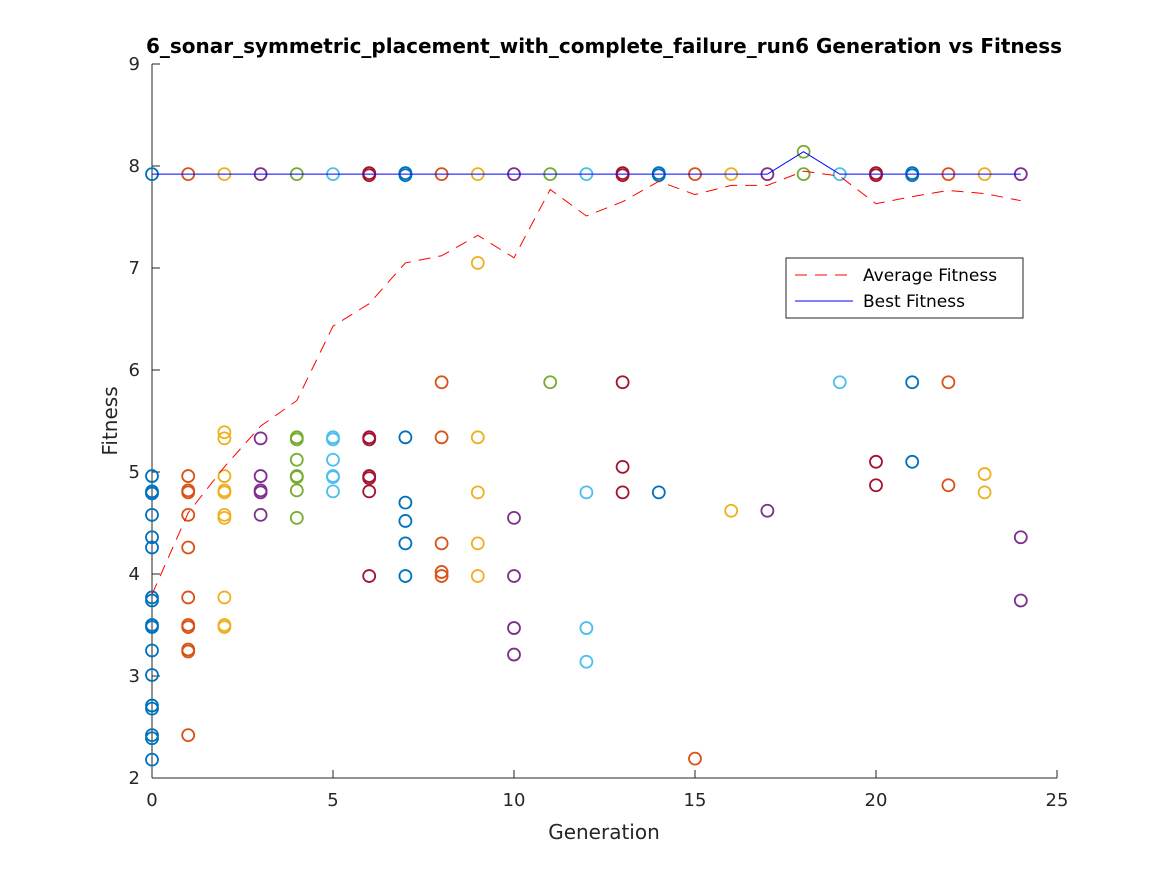 The width and height of the screenshot is (1167, 875). I want to click on legend-average-label: Average Fitness, so click(930, 276).